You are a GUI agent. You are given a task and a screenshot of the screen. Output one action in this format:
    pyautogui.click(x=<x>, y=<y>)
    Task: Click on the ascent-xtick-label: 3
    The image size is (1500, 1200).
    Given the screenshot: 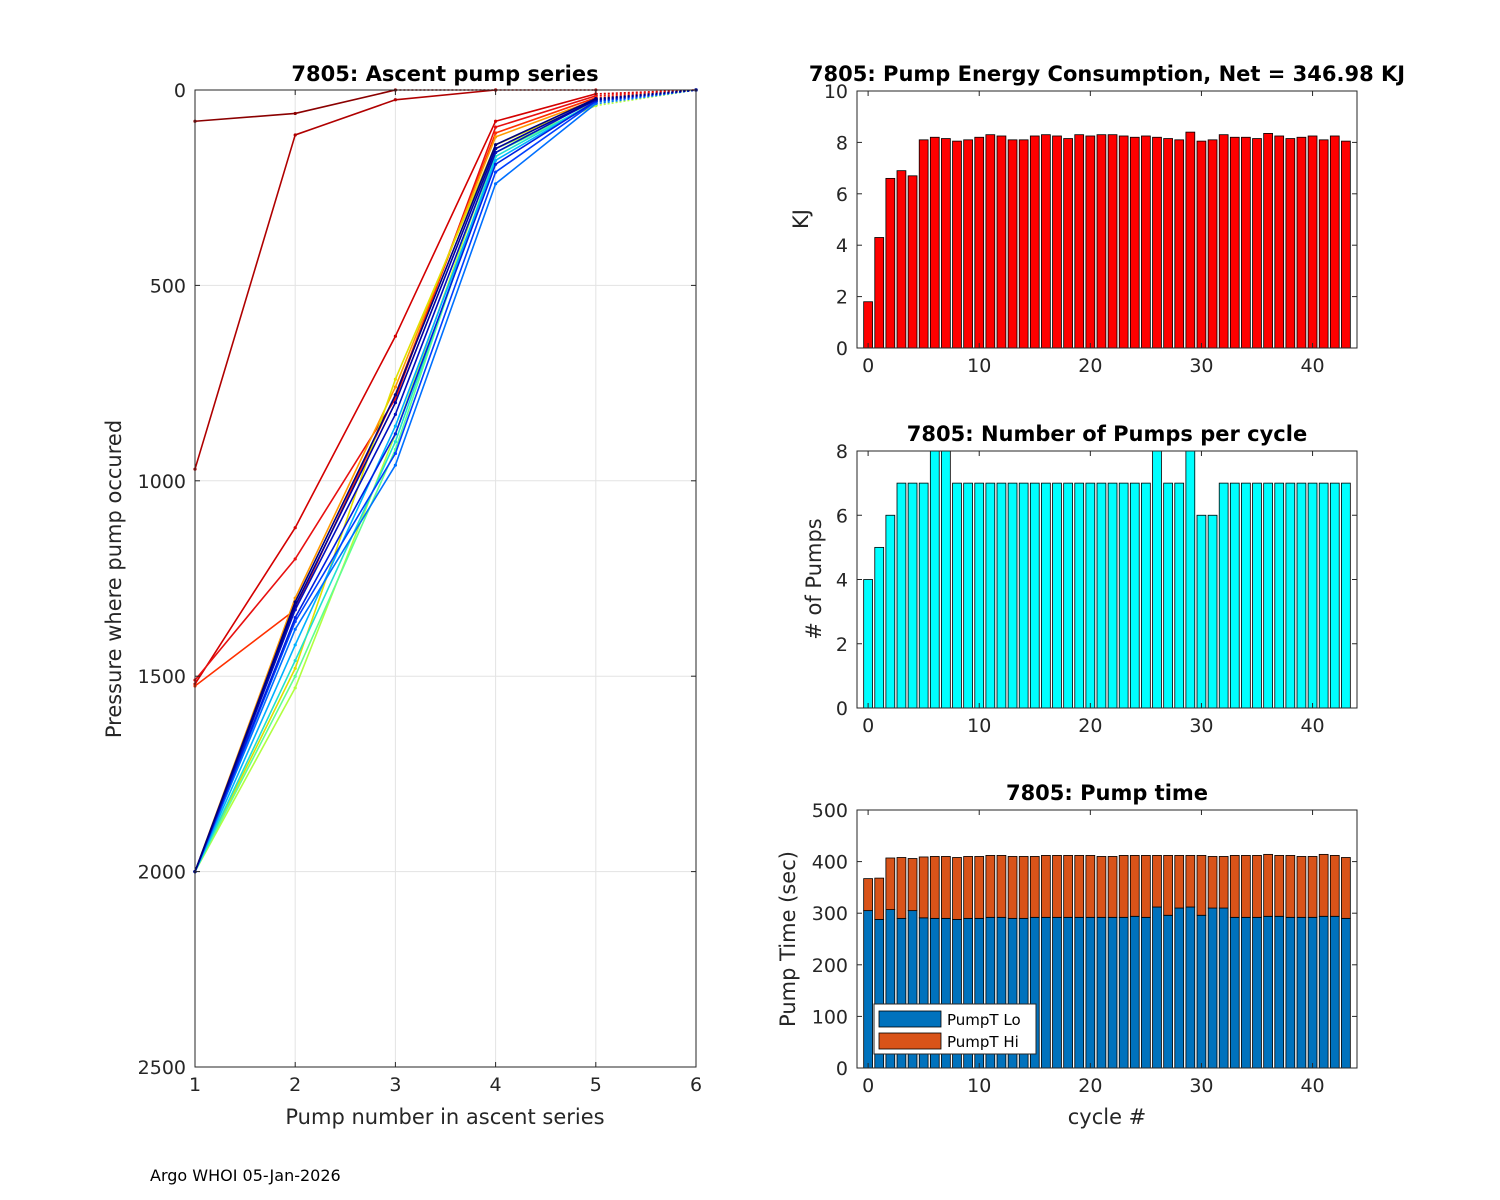 What is the action you would take?
    pyautogui.click(x=395, y=1085)
    